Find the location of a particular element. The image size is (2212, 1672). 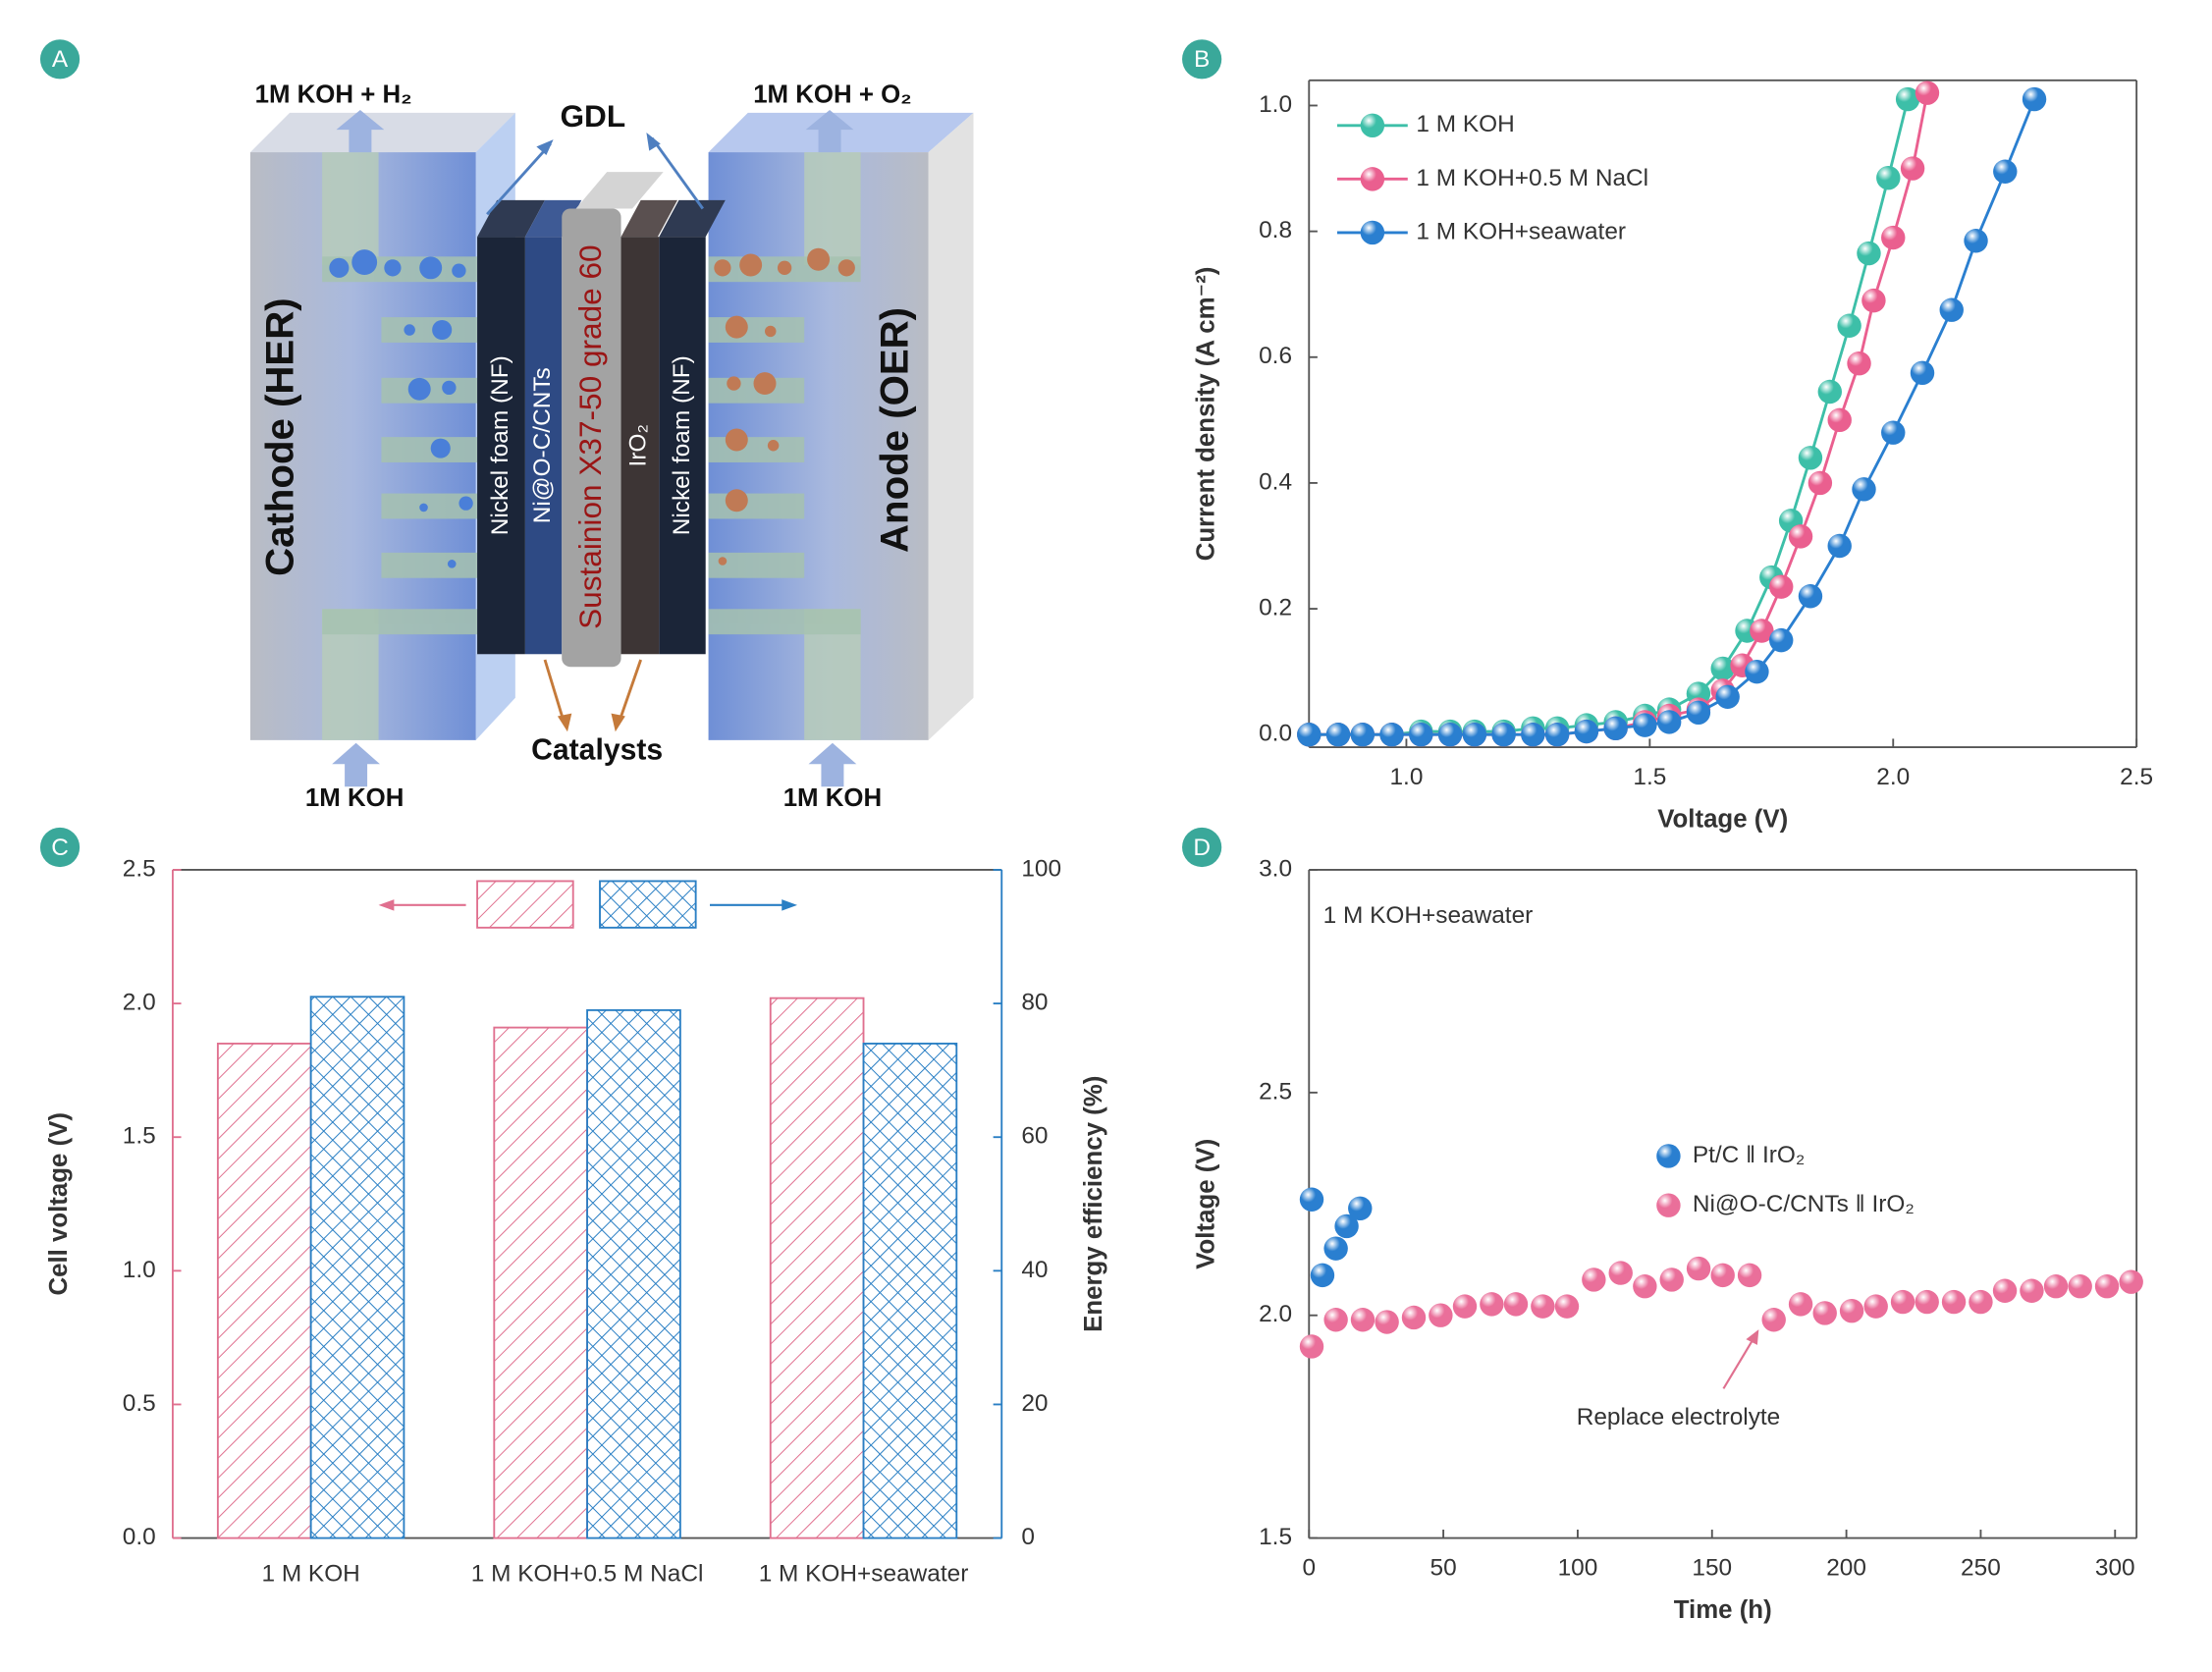

legend-label: 1 M KOH+0.5 M NaCl is located at coordinates (1532, 178).